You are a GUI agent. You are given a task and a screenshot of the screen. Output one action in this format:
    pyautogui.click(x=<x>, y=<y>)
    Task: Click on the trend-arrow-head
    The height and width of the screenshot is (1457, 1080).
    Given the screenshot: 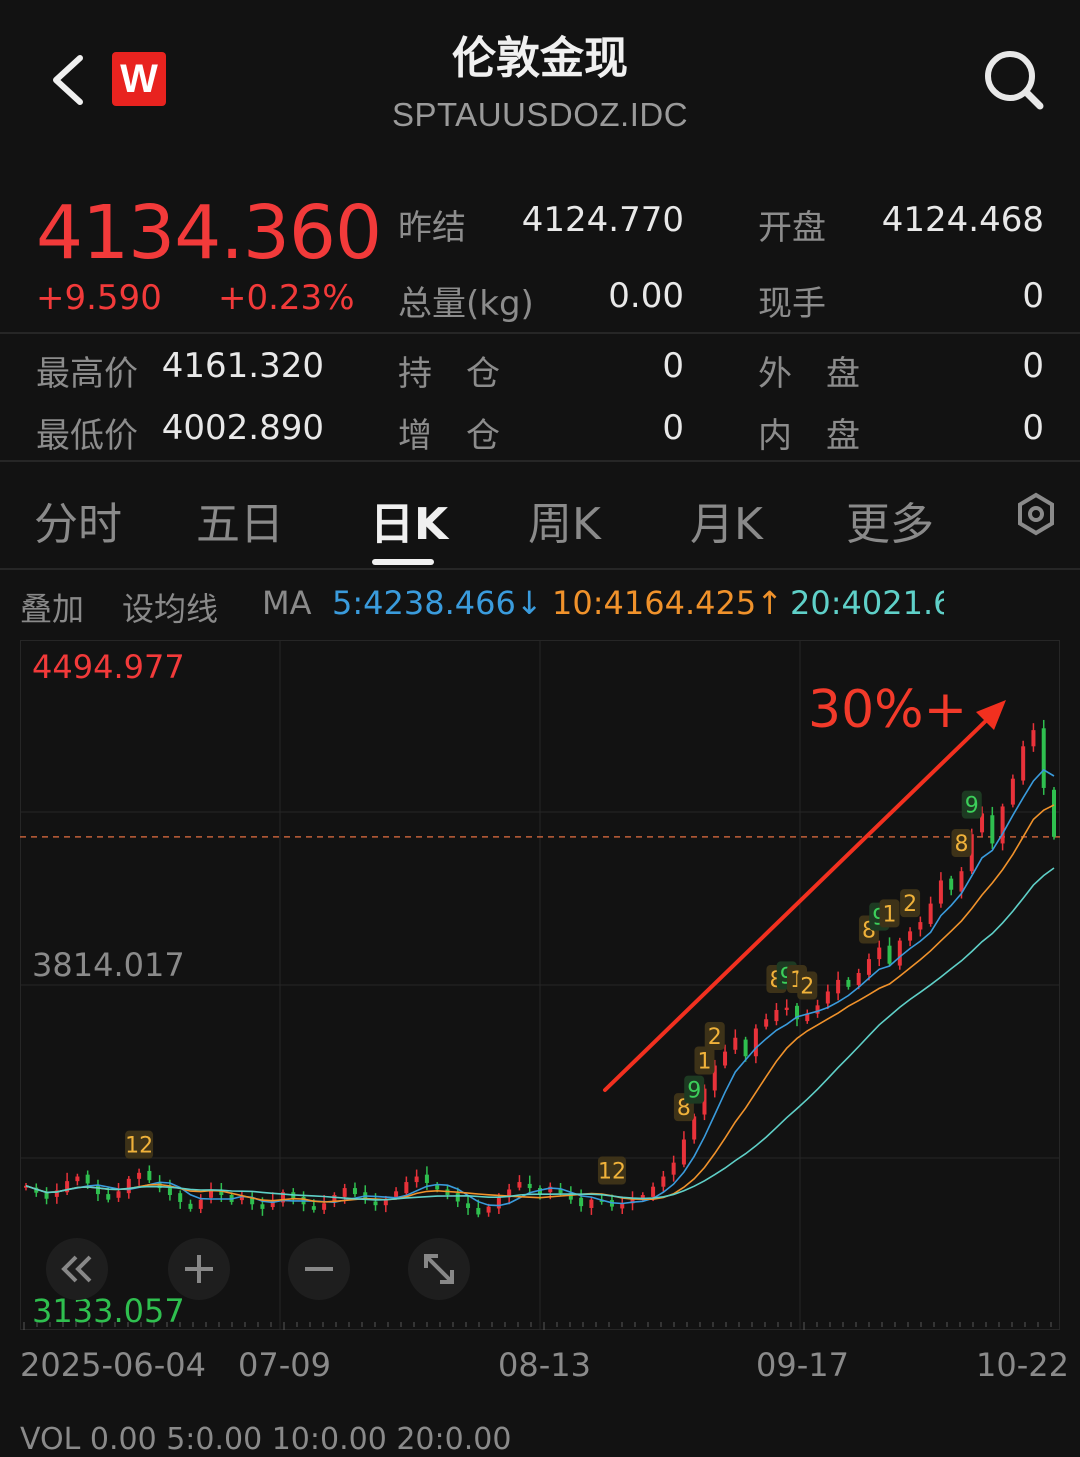 What is the action you would take?
    pyautogui.click(x=991, y=715)
    